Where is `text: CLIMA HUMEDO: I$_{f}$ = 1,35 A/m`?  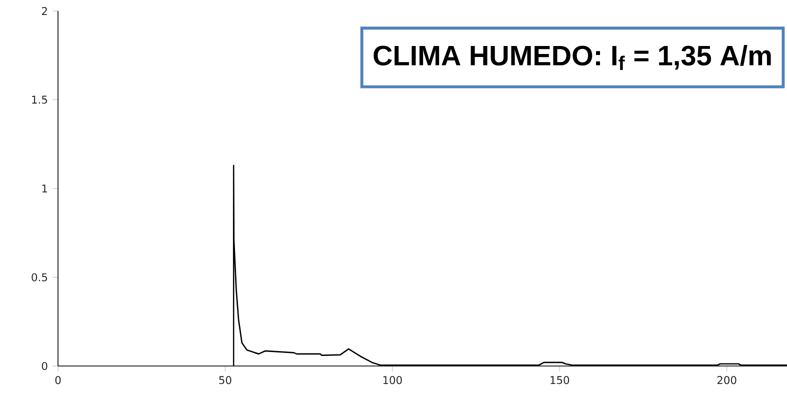 text: CLIMA HUMEDO: I$_{f}$ = 1,35 A/m is located at coordinates (572, 57).